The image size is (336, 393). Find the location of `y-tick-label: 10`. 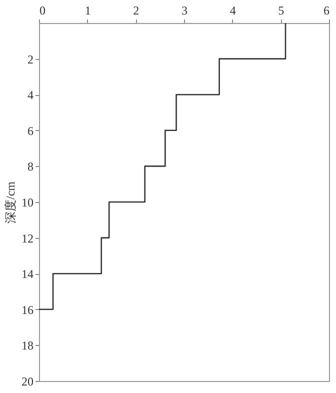

y-tick-label: 10 is located at coordinates (28, 203).